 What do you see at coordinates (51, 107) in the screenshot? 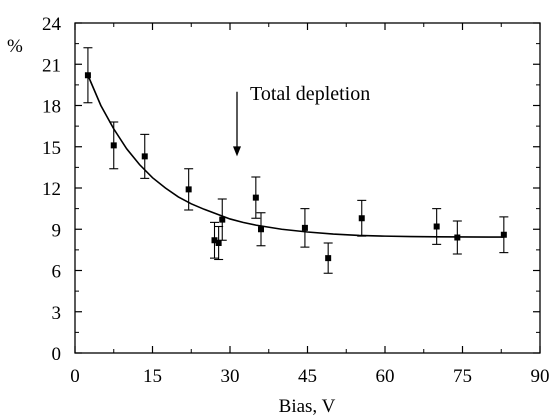
I see `y-tick-label: 18` at bounding box center [51, 107].